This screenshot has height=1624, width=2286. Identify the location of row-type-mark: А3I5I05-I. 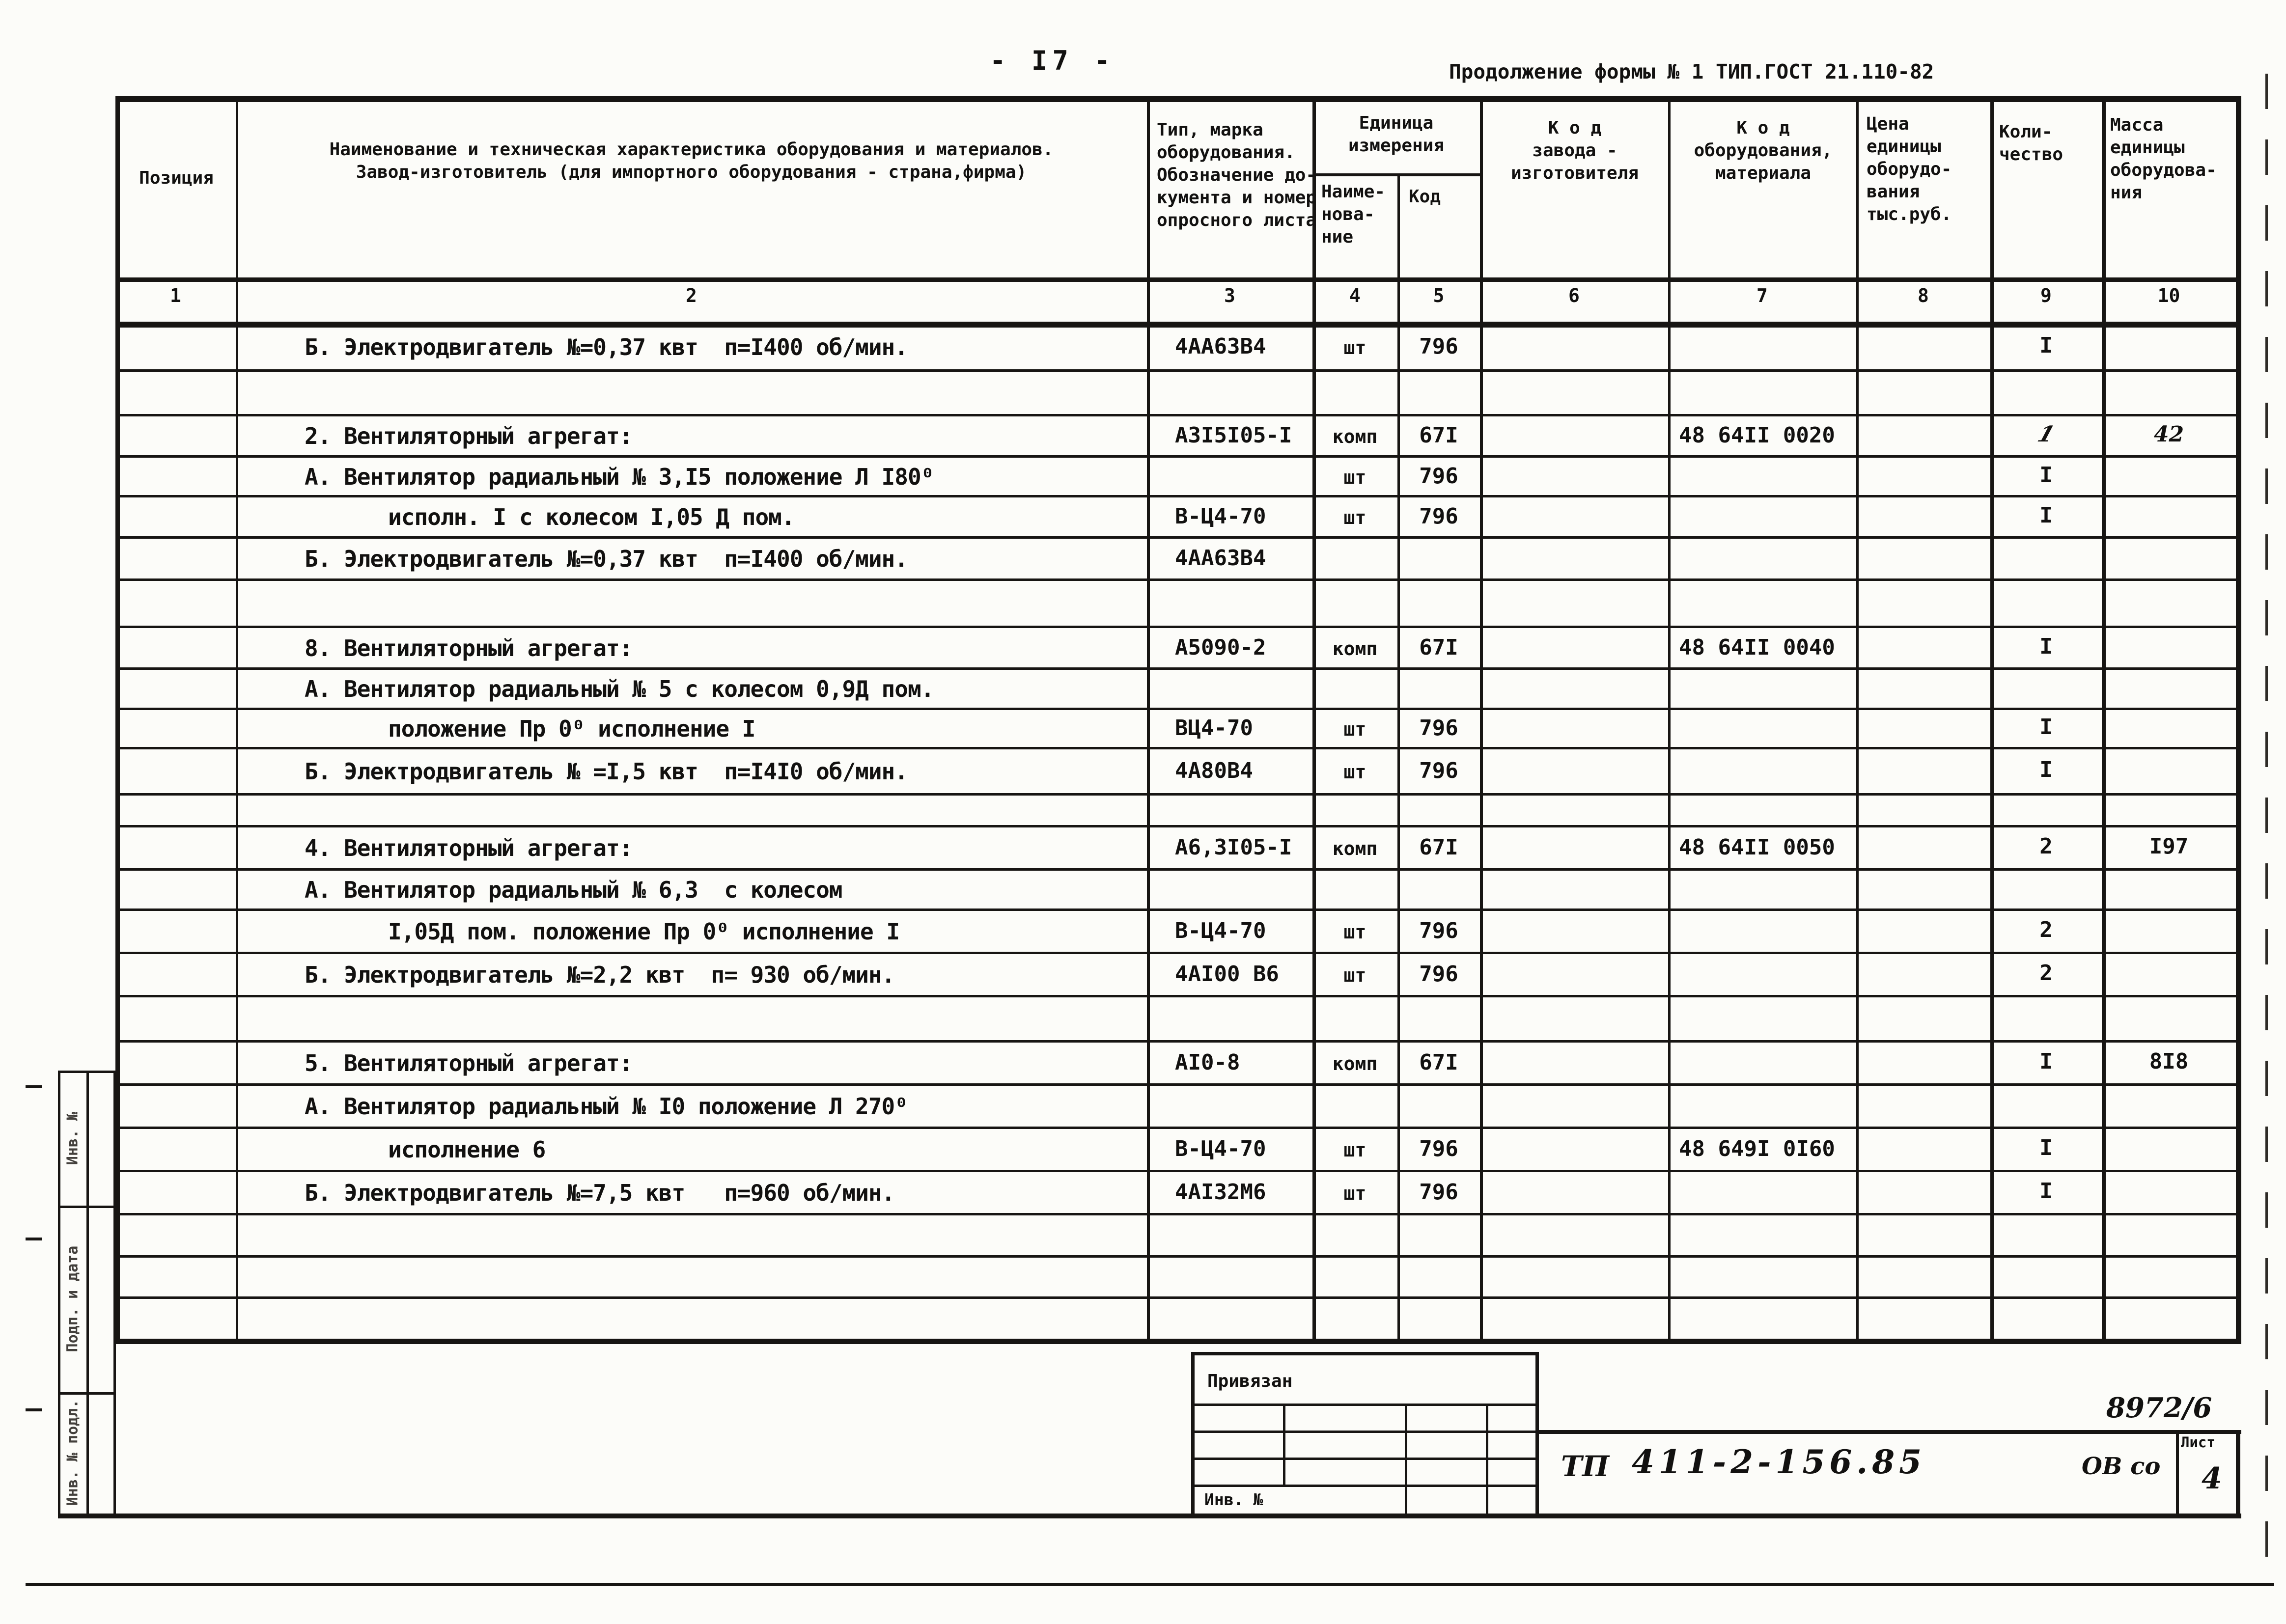
(1233, 435).